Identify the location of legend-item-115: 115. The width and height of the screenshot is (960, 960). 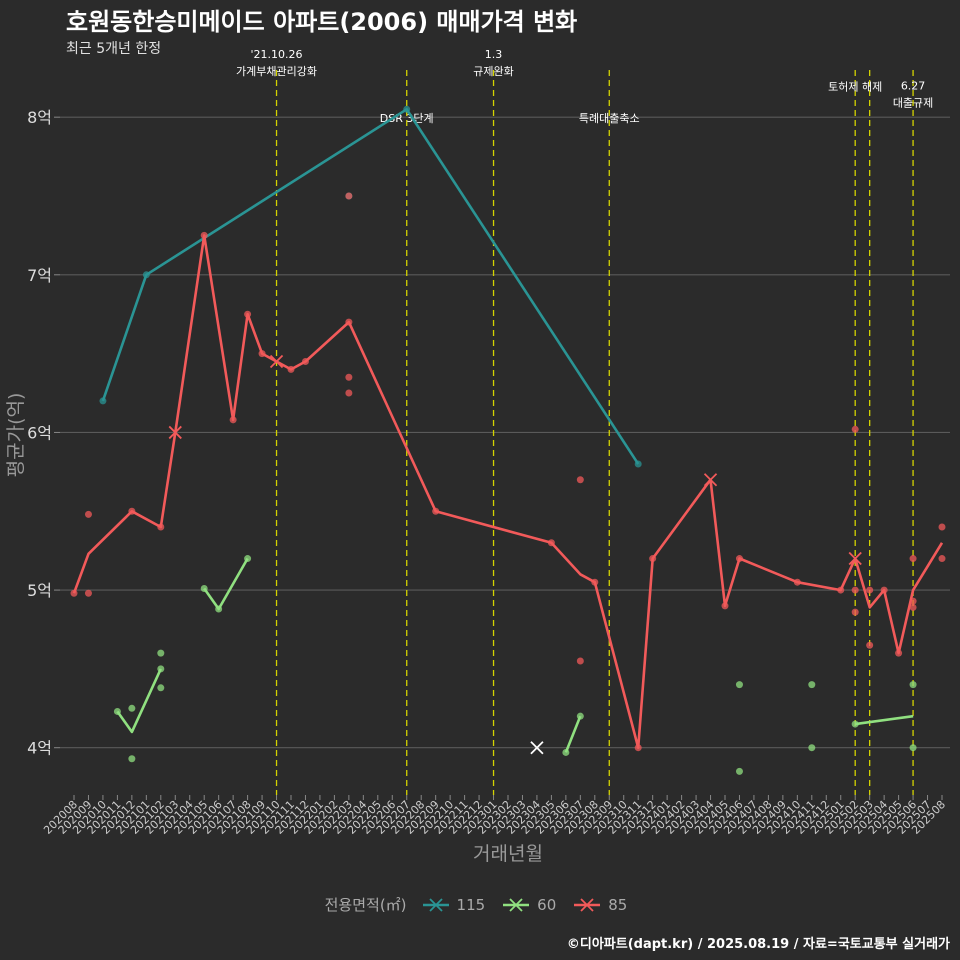
(453, 905).